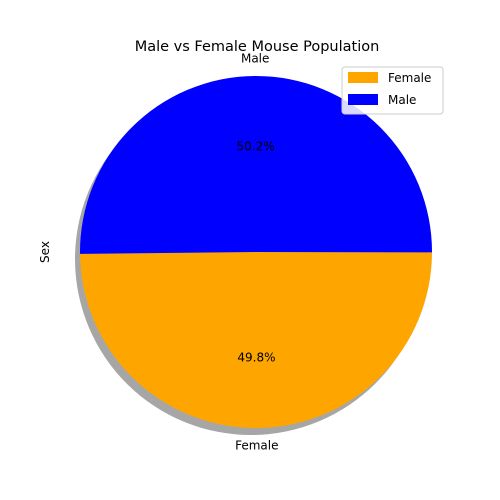 This screenshot has height=500, width=500. I want to click on legend-swatch-male, so click(363, 99).